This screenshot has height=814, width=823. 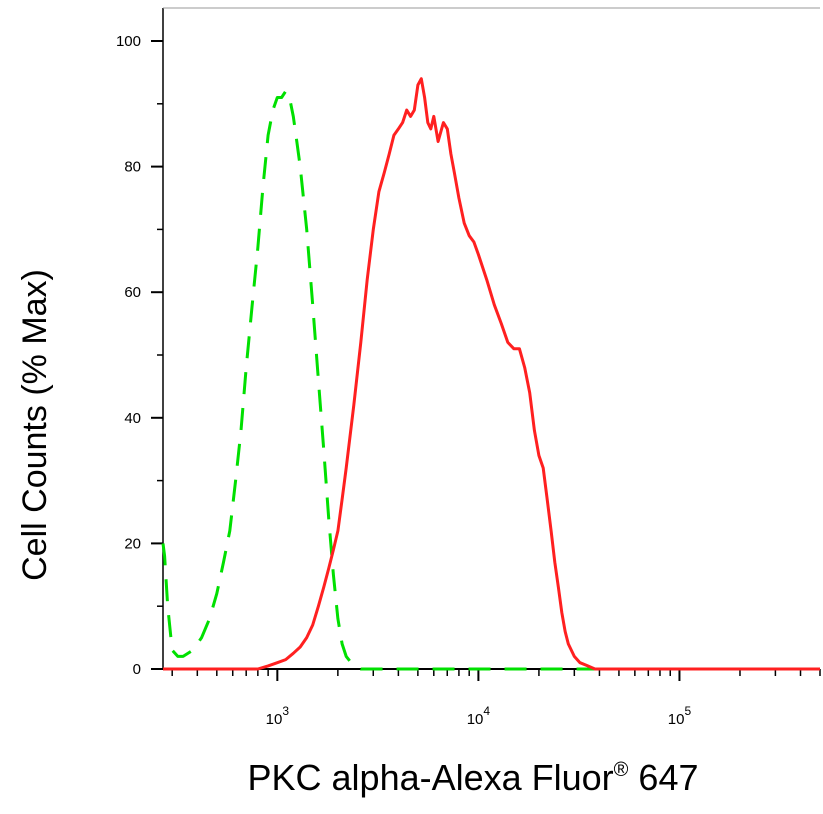 What do you see at coordinates (285, 711) in the screenshot?
I see `x-tick-label-exponent: 3` at bounding box center [285, 711].